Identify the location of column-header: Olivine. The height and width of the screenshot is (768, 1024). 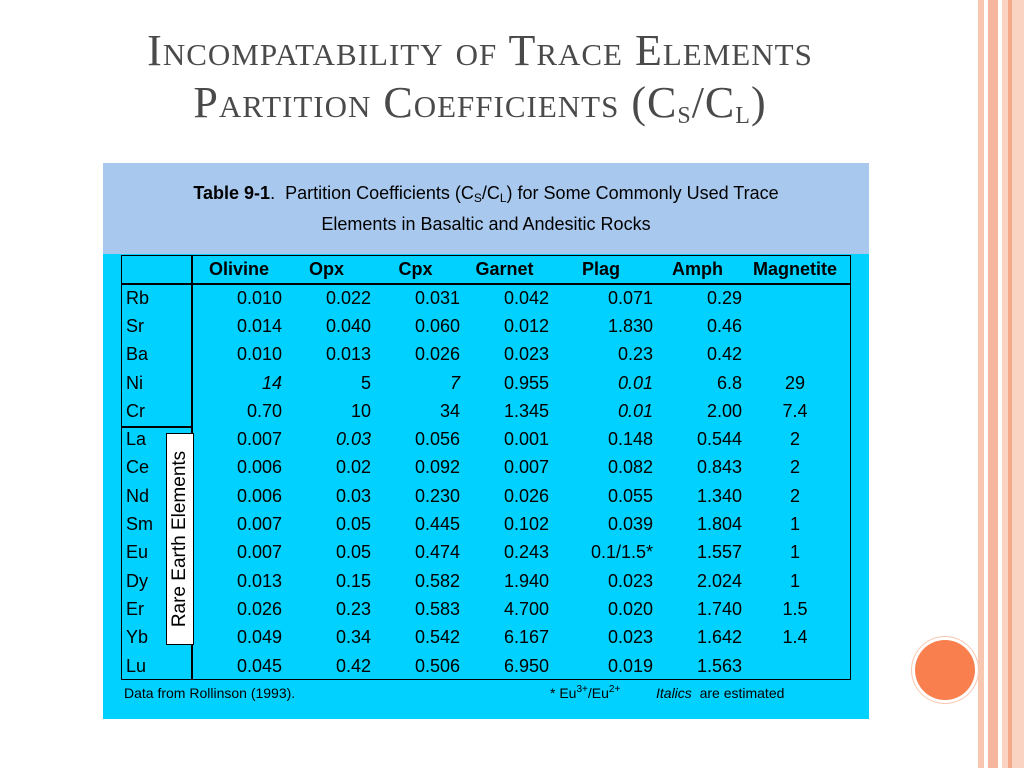
(239, 269).